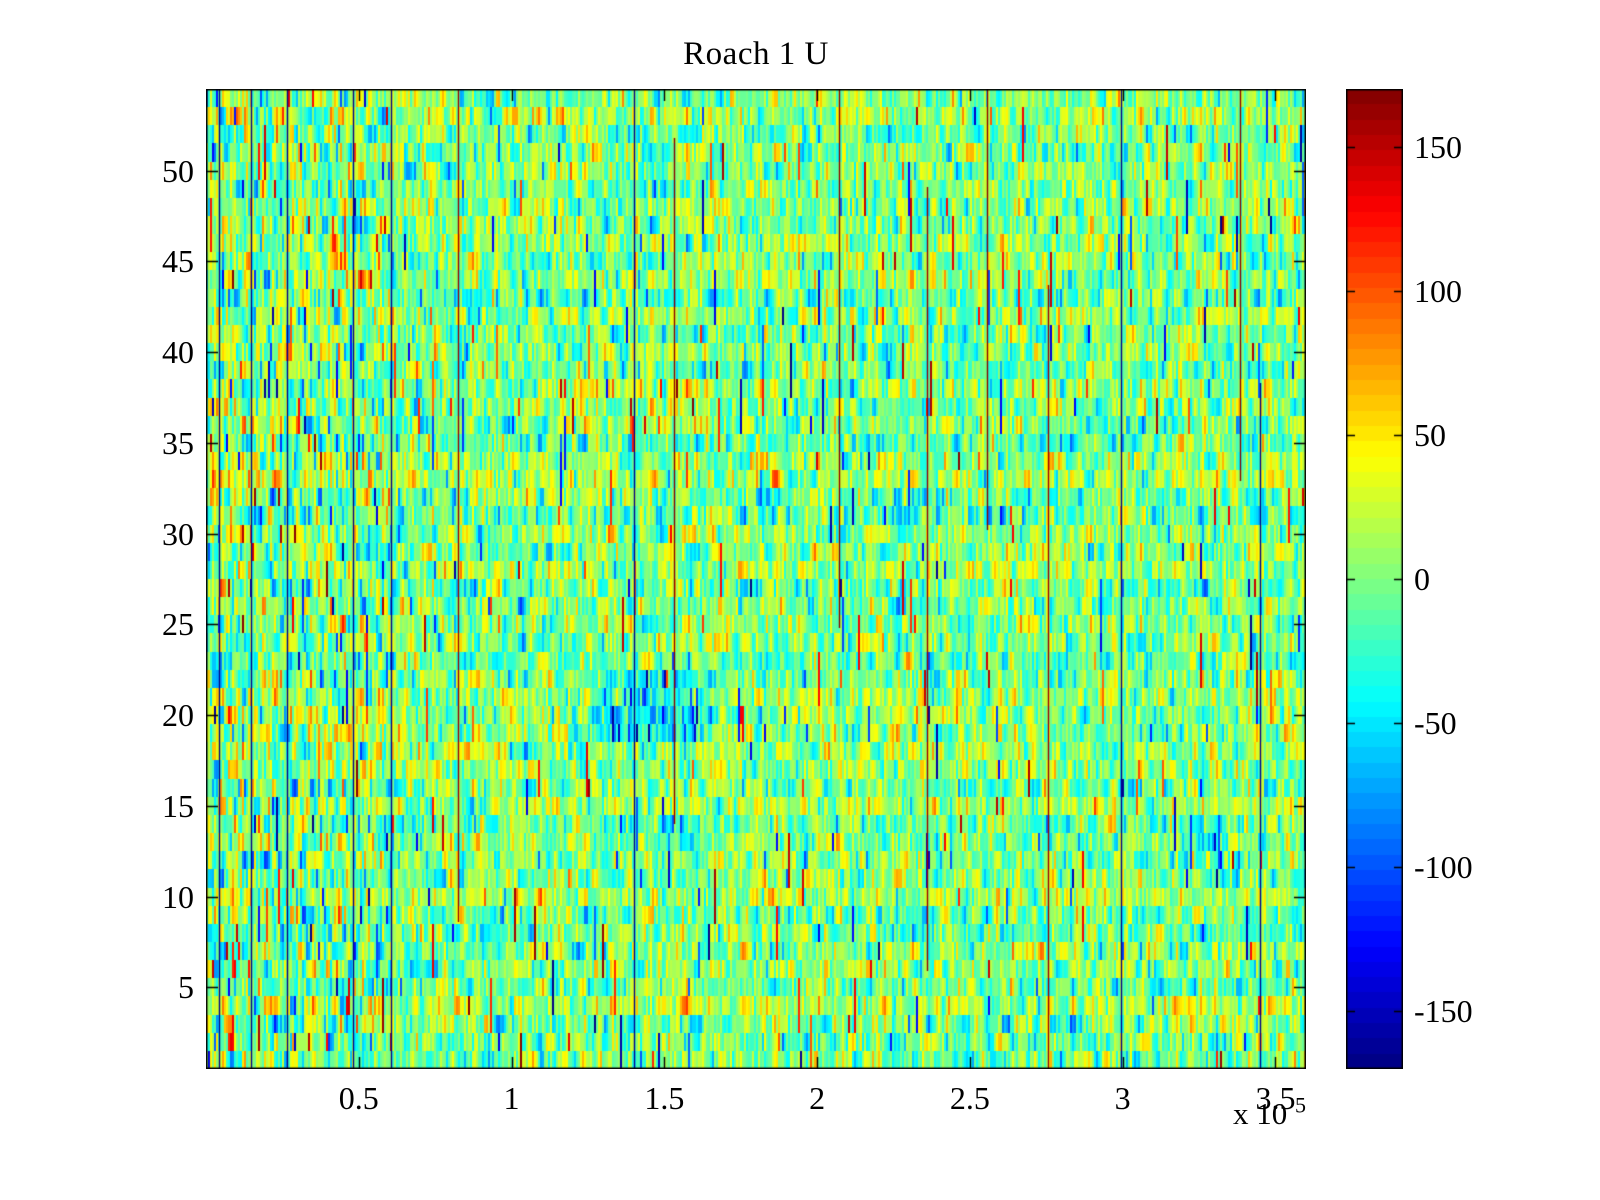 The width and height of the screenshot is (1600, 1200). What do you see at coordinates (1430, 434) in the screenshot?
I see `colorbar-tick-label: 50` at bounding box center [1430, 434].